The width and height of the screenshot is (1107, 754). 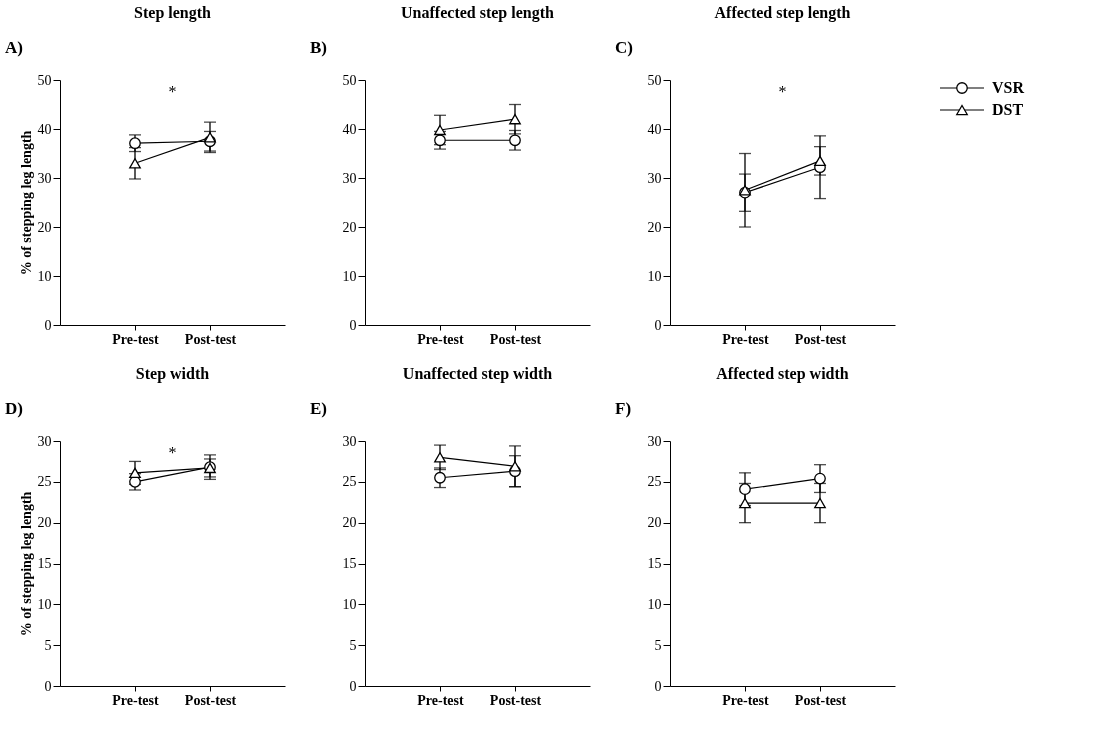 I want to click on text: E), so click(x=318, y=408).